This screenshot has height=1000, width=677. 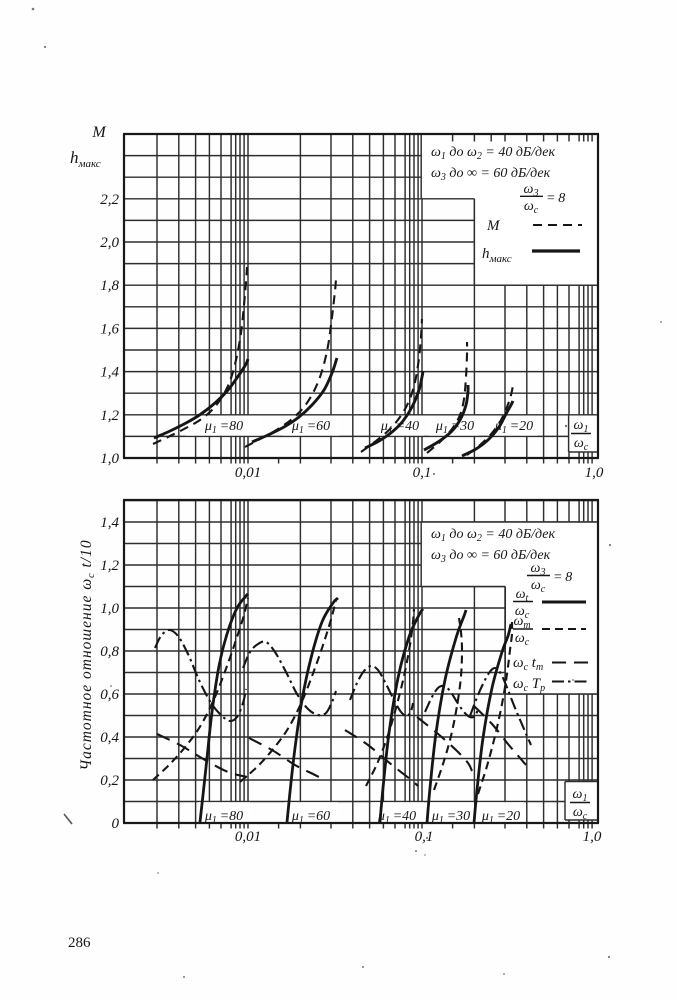 What do you see at coordinates (109, 243) in the screenshot?
I see `svg-text: 2,0` at bounding box center [109, 243].